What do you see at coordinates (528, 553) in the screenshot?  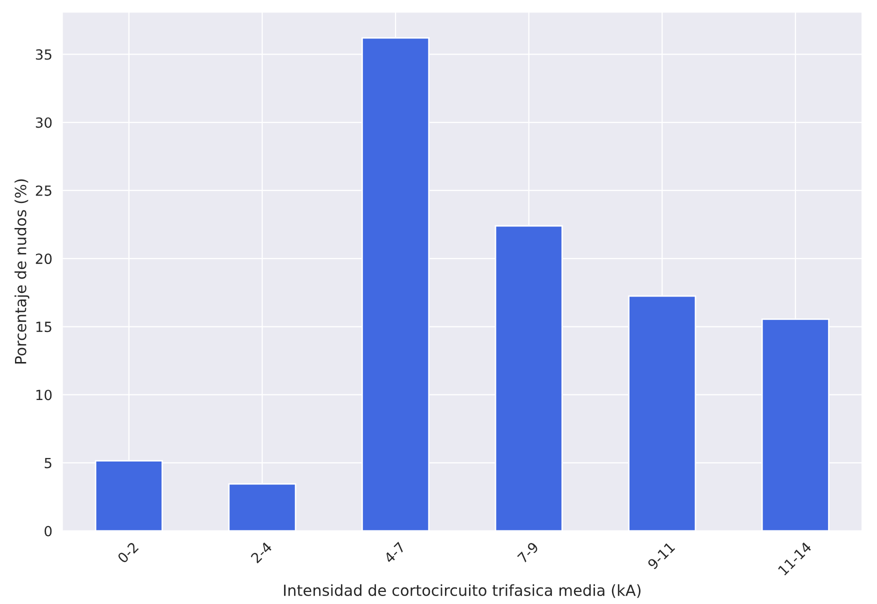 I see `x-tick-label: 7-9` at bounding box center [528, 553].